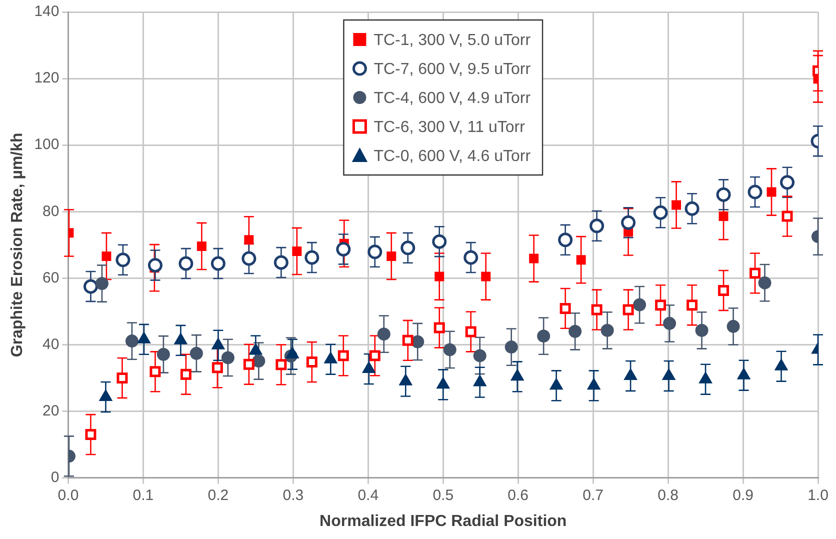 The height and width of the screenshot is (539, 836). What do you see at coordinates (453, 98) in the screenshot?
I see `legend-label: TC-4, 600 V, 4.9 uTorr` at bounding box center [453, 98].